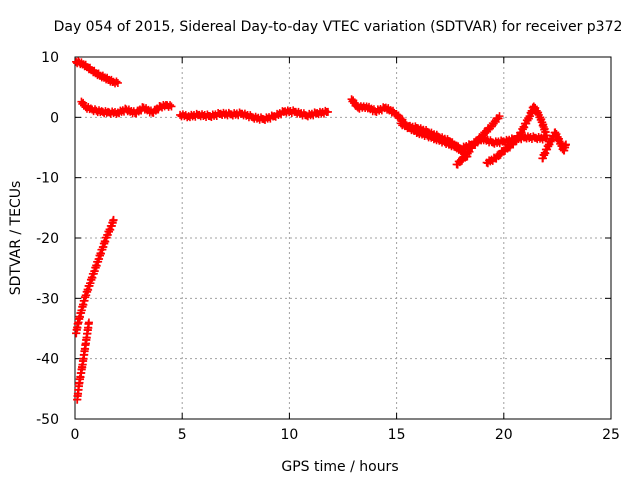 The image size is (640, 480). What do you see at coordinates (83, 361) in the screenshot?
I see `series-arc-drop-b` at bounding box center [83, 361].